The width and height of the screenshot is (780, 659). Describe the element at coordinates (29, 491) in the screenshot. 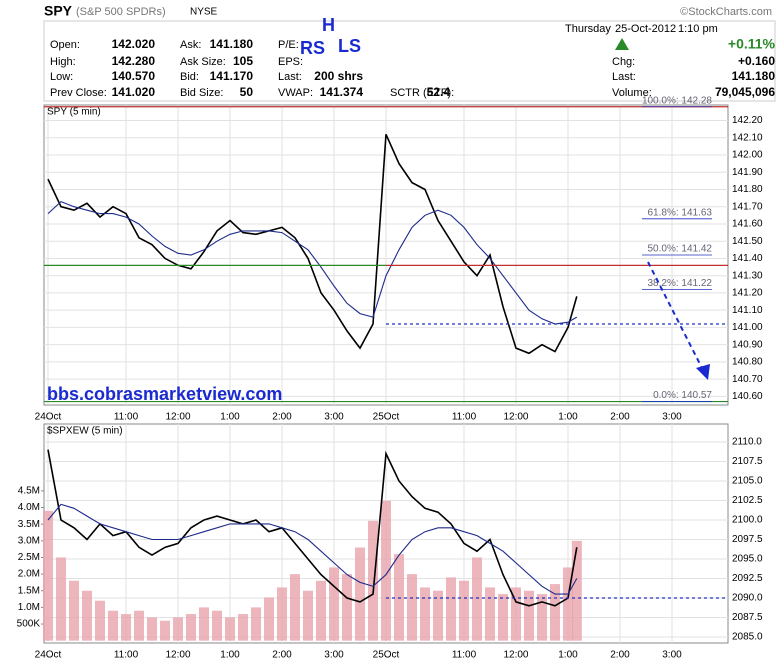

I see `y2-tick-label: 4.5M` at that location.